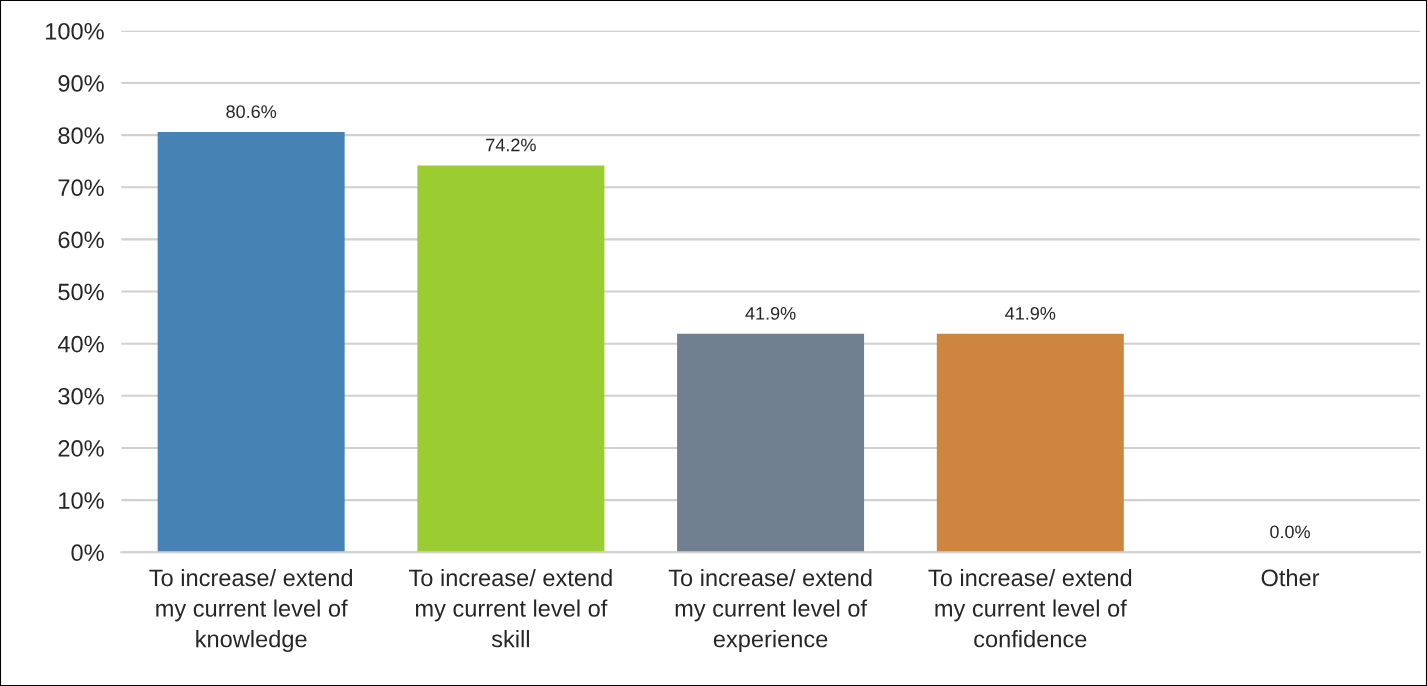 The height and width of the screenshot is (686, 1427). What do you see at coordinates (511, 145) in the screenshot?
I see `data-label: 74.2%` at bounding box center [511, 145].